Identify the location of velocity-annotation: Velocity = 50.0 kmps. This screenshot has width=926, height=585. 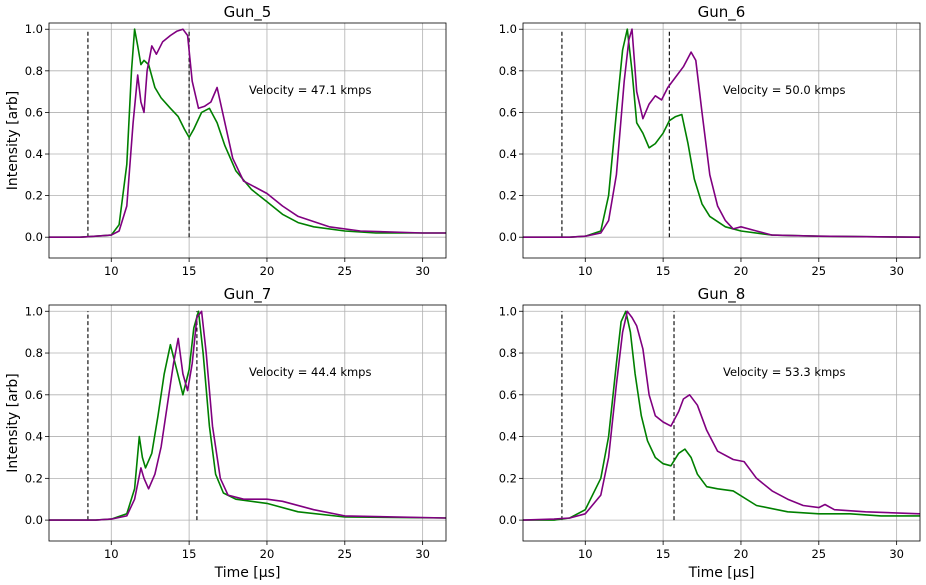
(784, 90).